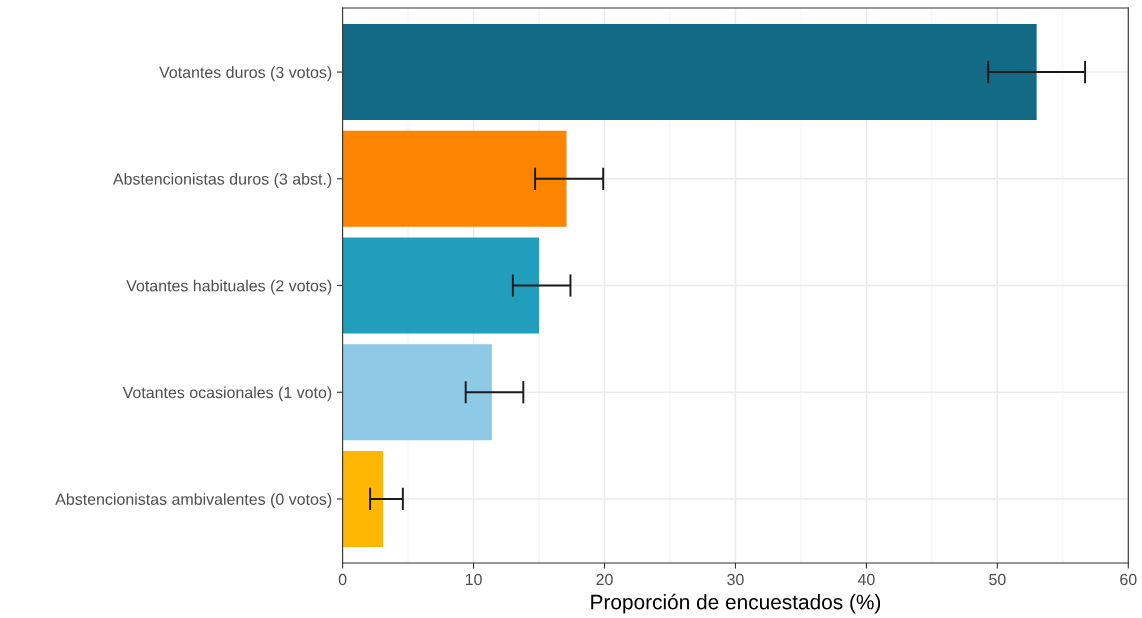 Image resolution: width=1142 pixels, height=618 pixels. Describe the element at coordinates (222, 180) in the screenshot. I see `y-tick-label: Abstencionistas duros (3 abst.)` at that location.